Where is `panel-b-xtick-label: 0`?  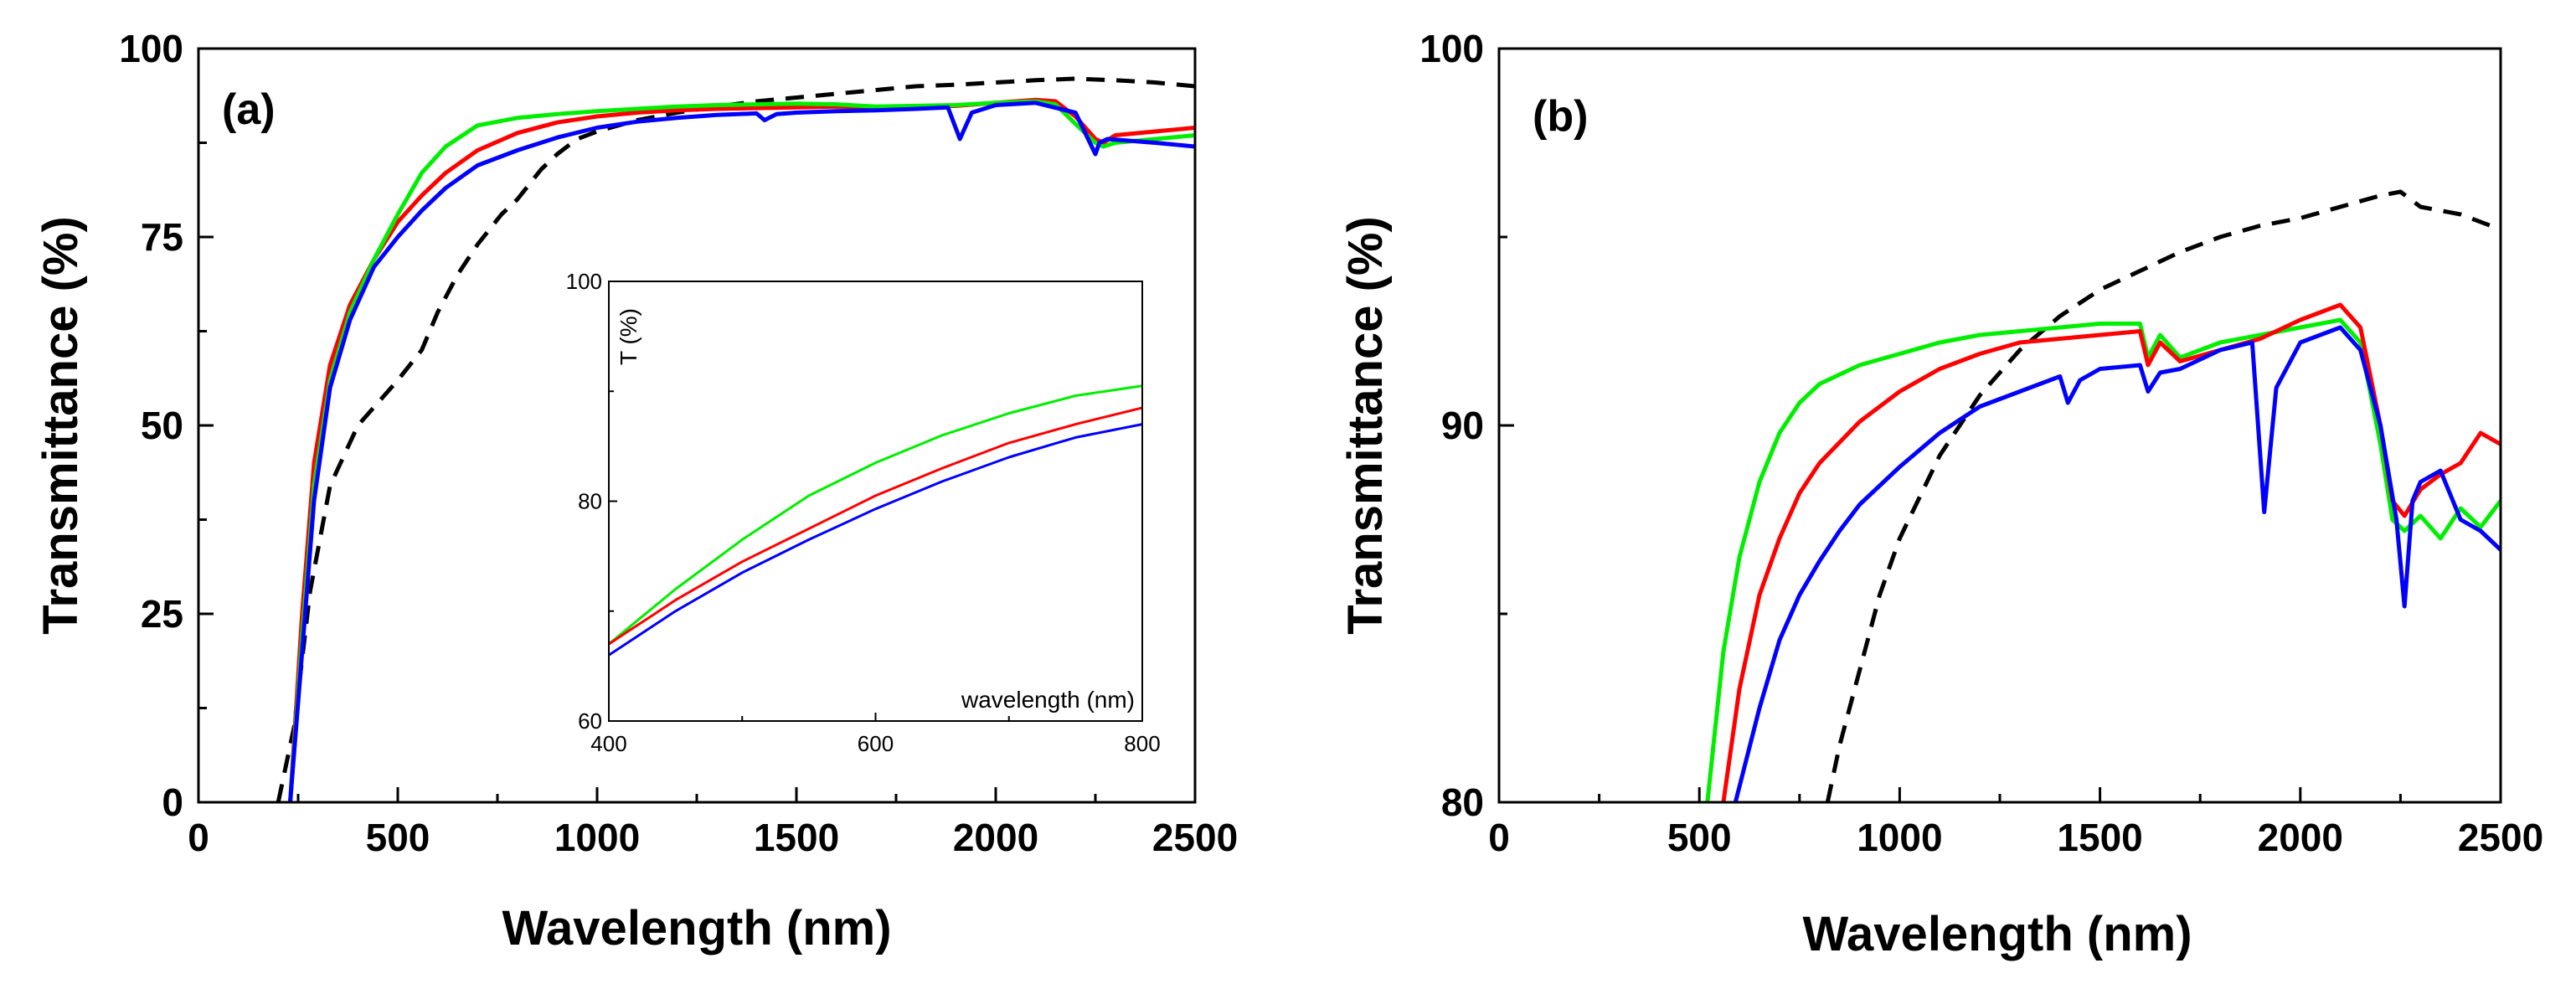
panel-b-xtick-label: 0 is located at coordinates (1499, 837).